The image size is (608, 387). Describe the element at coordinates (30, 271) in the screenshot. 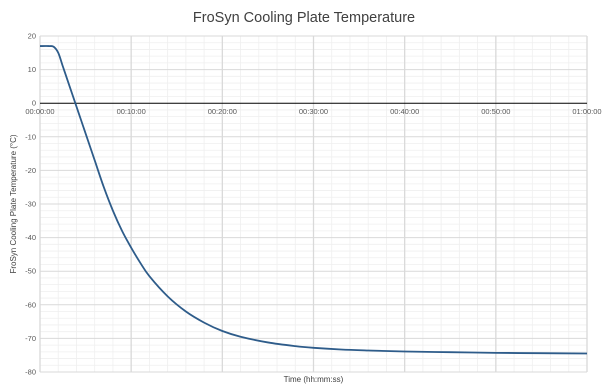

I see `y-tick-label: -50` at that location.